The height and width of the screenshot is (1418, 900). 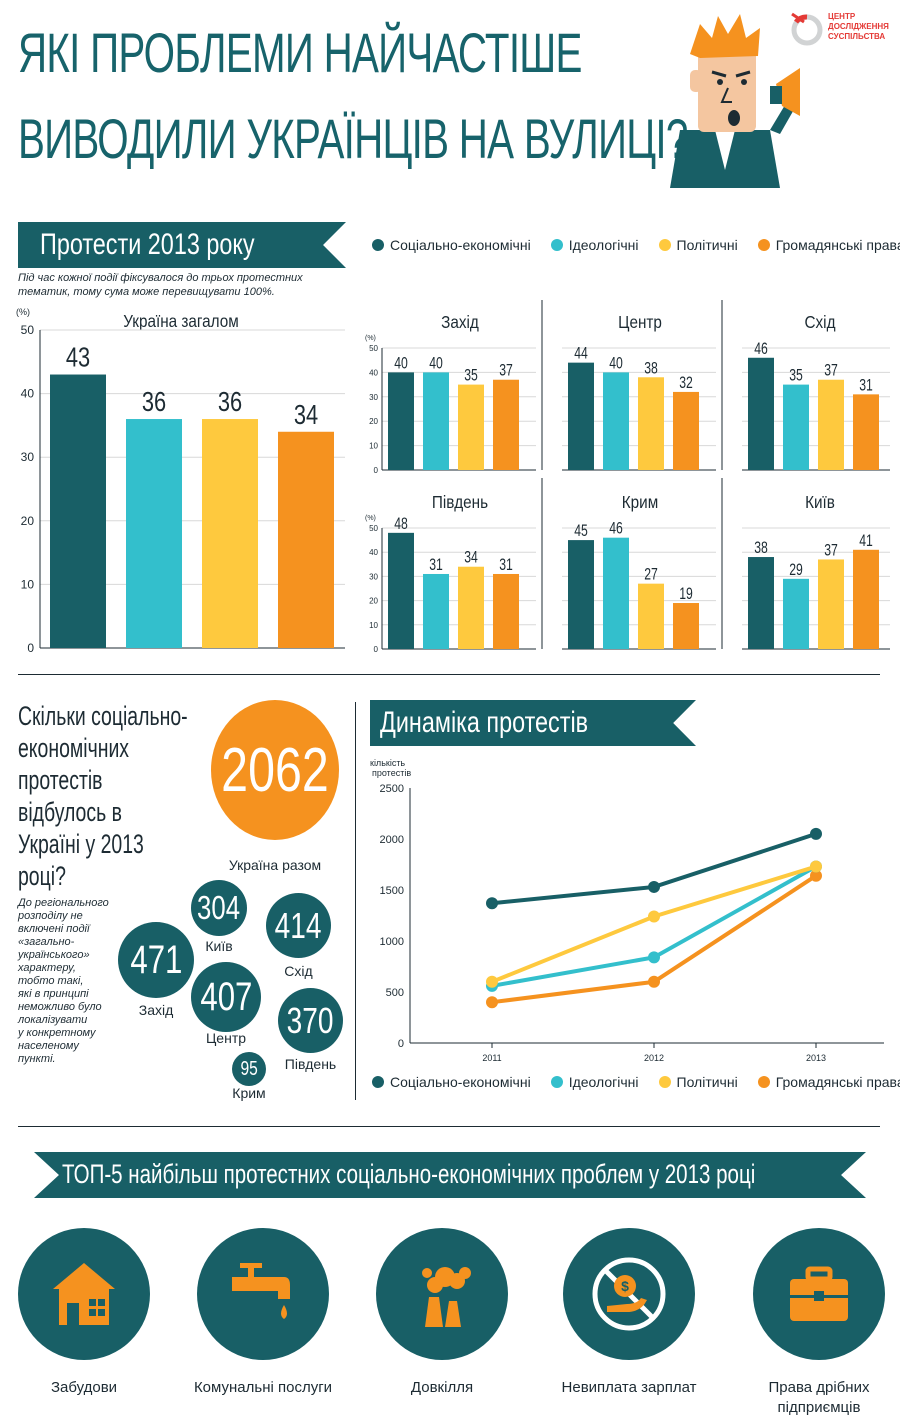 What do you see at coordinates (387, 763) in the screenshot?
I see `line-ylabel-1: кількість` at bounding box center [387, 763].